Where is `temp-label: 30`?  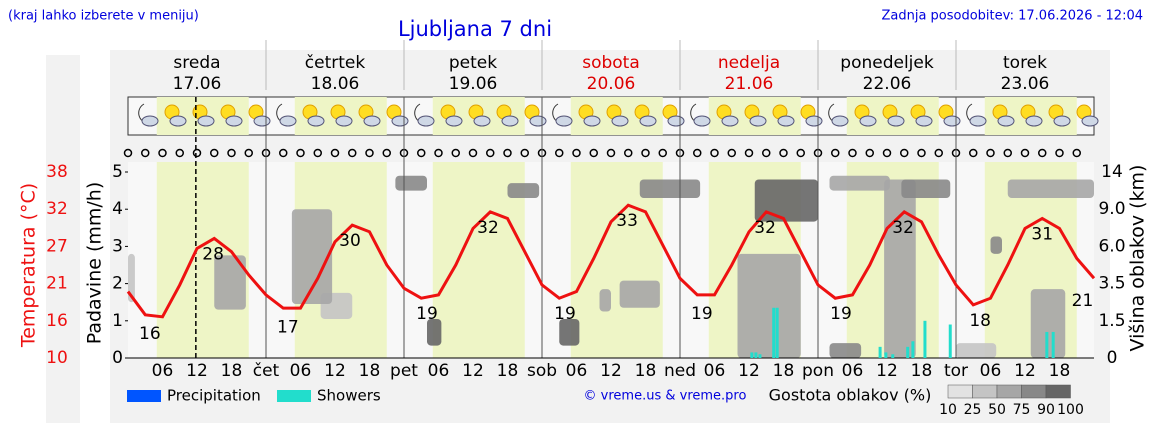 temp-label: 30 is located at coordinates (350, 241).